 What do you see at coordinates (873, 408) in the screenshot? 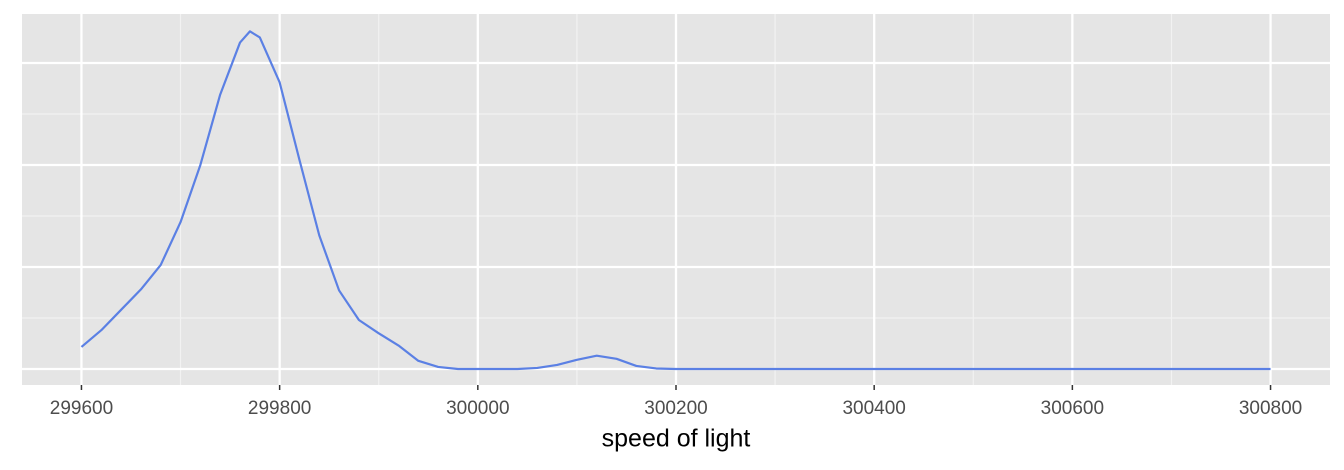
I see `x-tick-label: 300400` at bounding box center [873, 408].